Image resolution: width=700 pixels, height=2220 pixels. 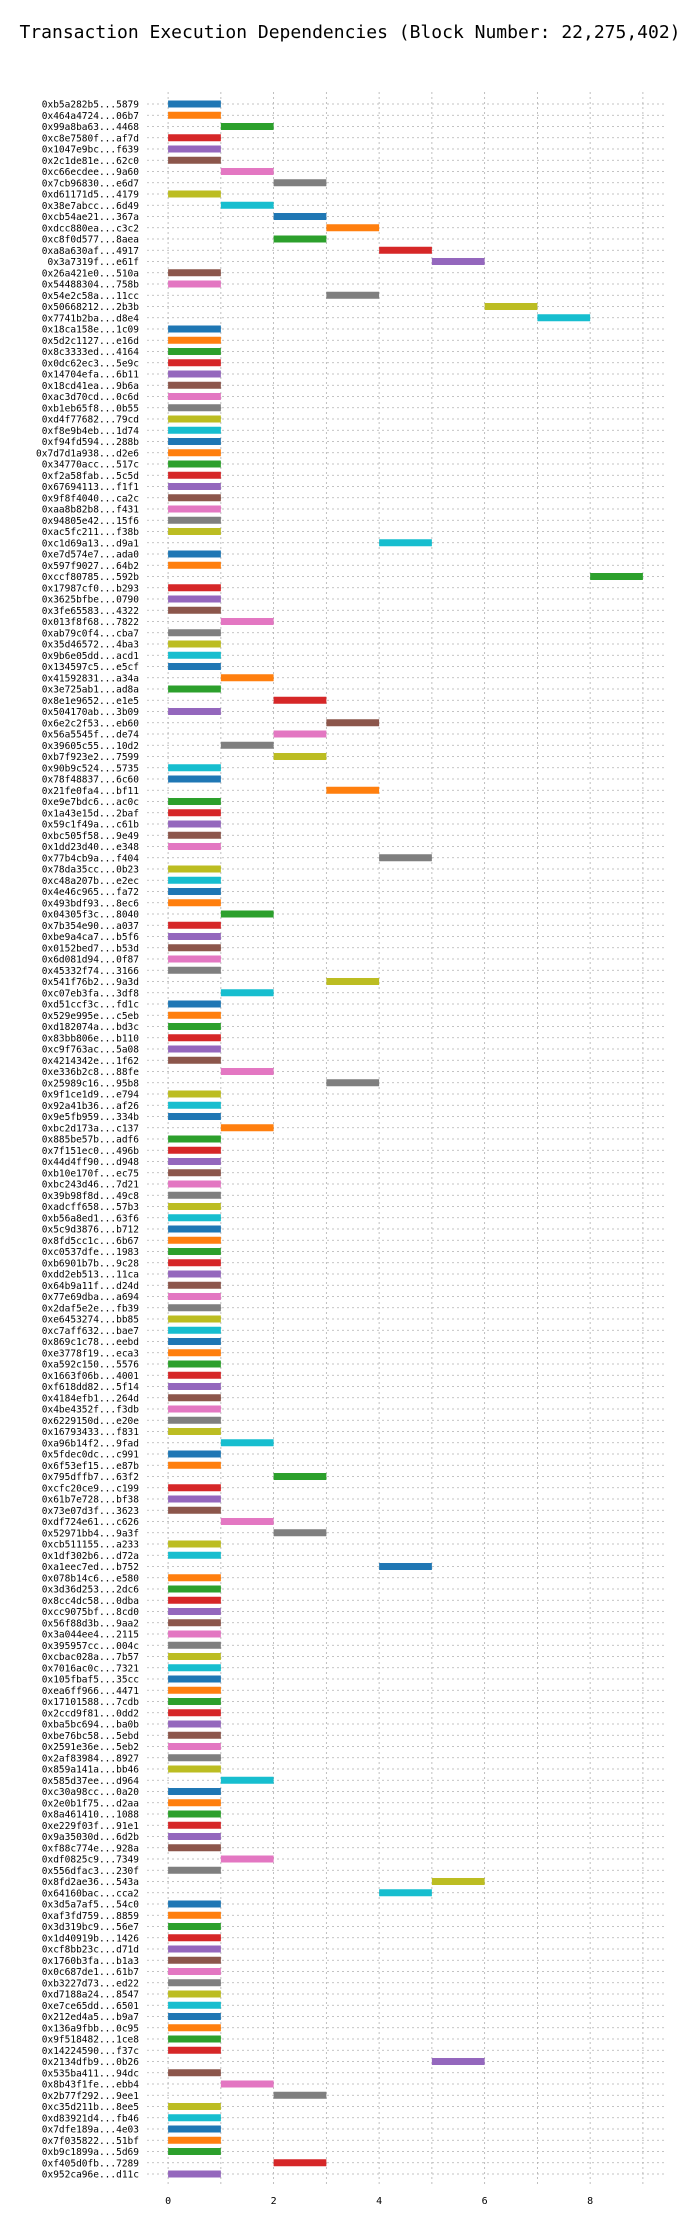 I want to click on y-tick-label: 0xcbac028a...7b57, so click(x=90, y=1657).